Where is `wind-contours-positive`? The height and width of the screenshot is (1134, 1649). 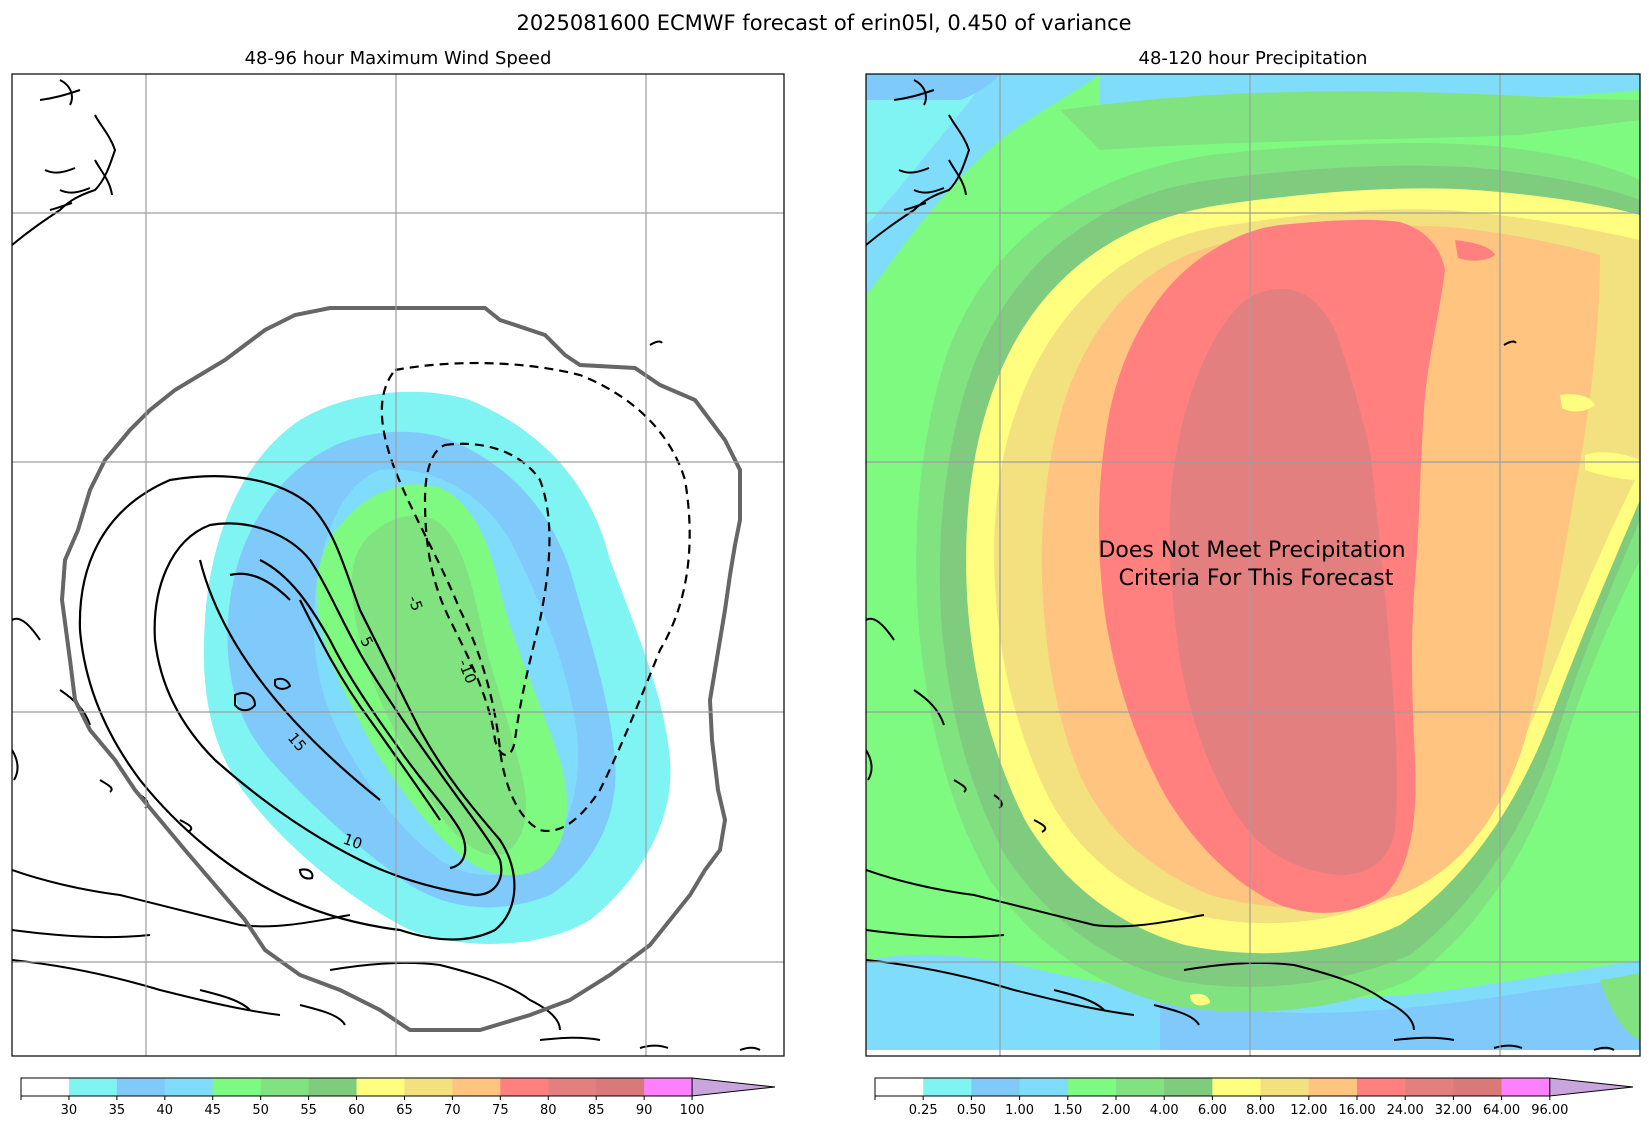
wind-contours-positive is located at coordinates (297, 708).